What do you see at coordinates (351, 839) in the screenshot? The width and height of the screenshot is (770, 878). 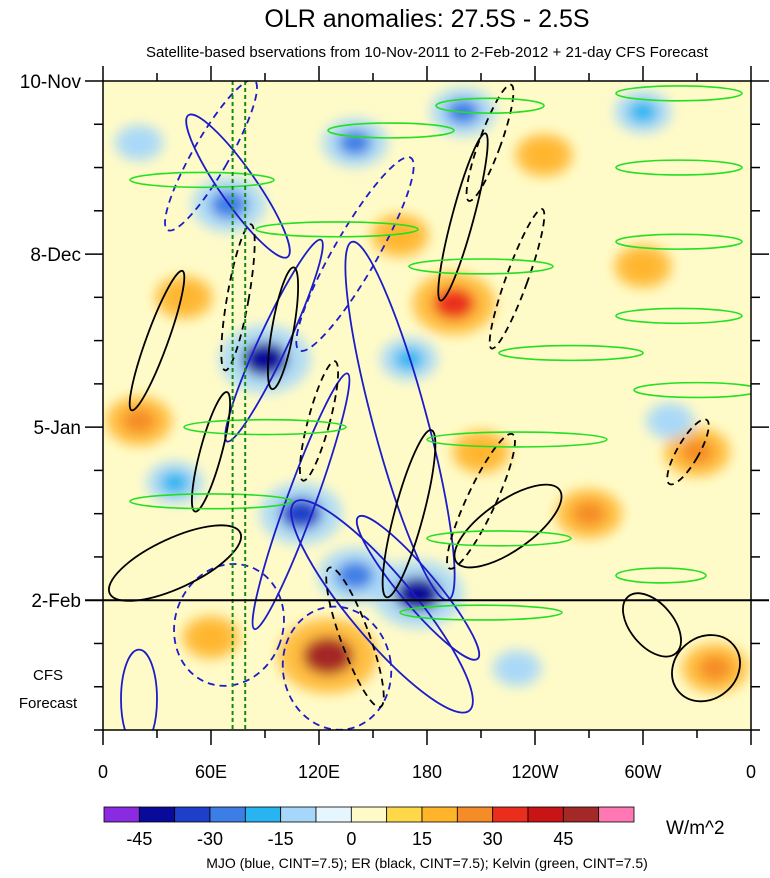 I see `colorbar-tick-label: 0` at bounding box center [351, 839].